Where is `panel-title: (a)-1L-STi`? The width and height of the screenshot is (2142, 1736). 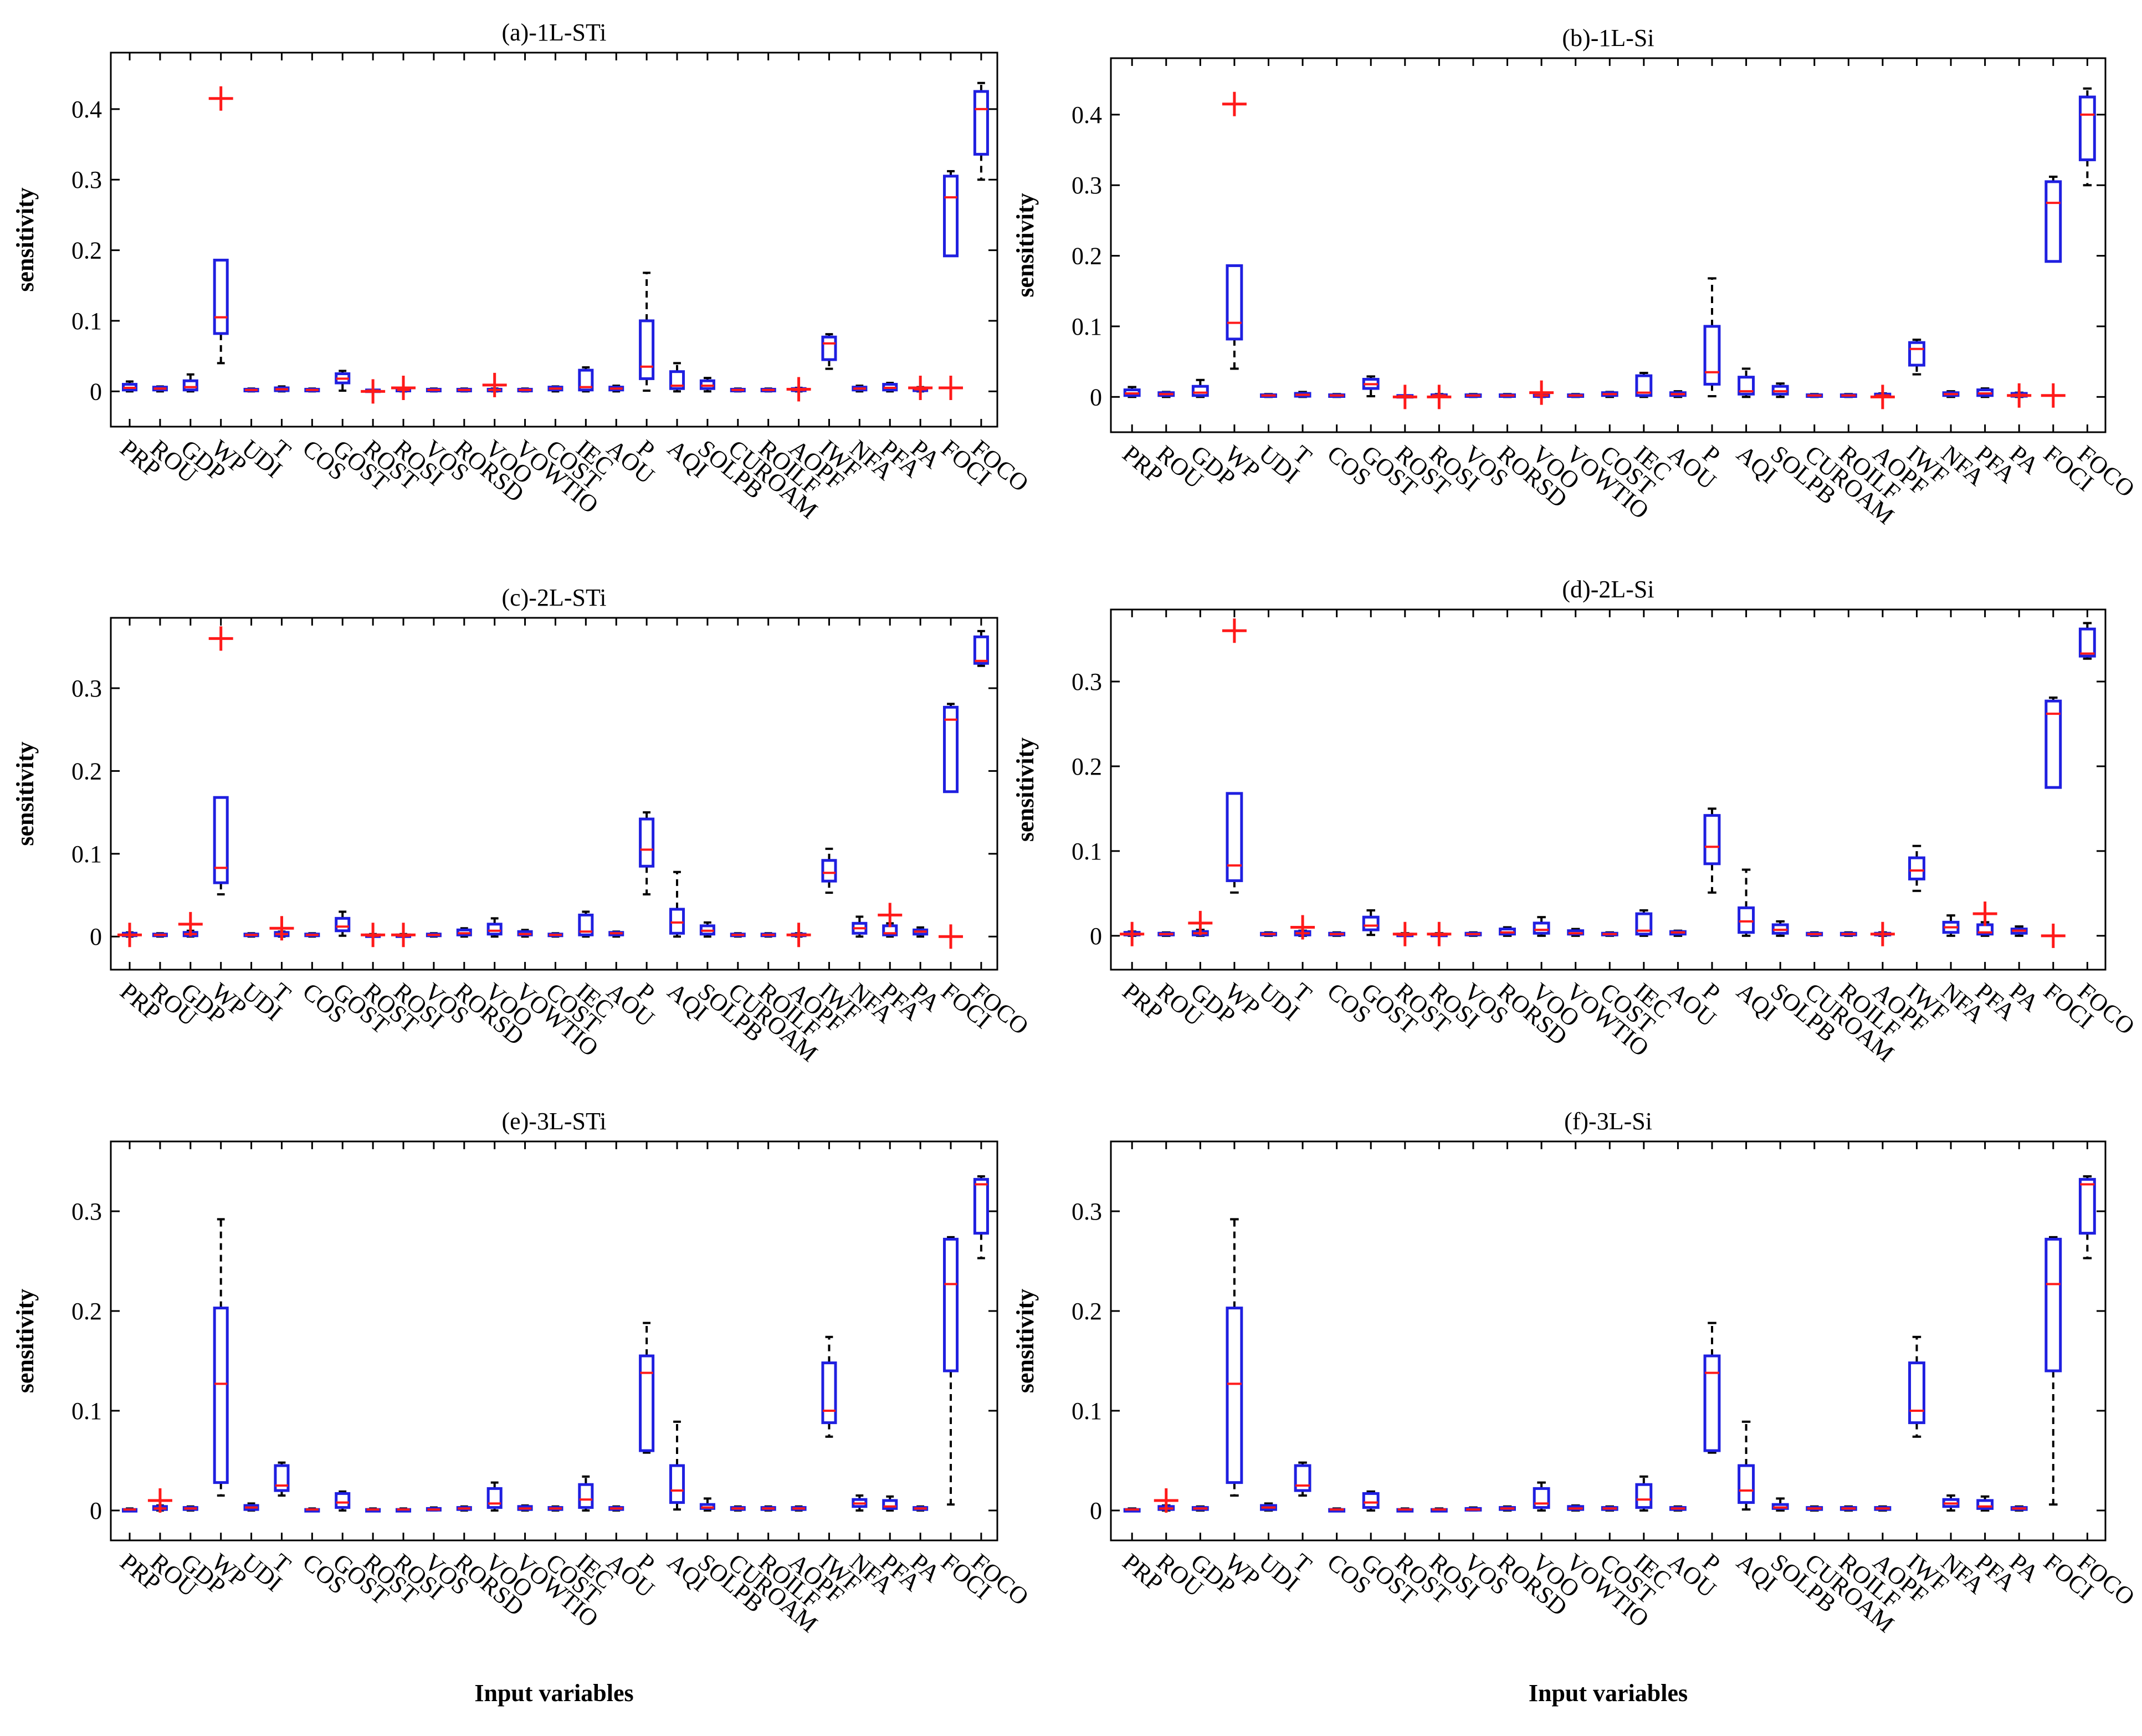
panel-title: (a)-1L-STi is located at coordinates (553, 32).